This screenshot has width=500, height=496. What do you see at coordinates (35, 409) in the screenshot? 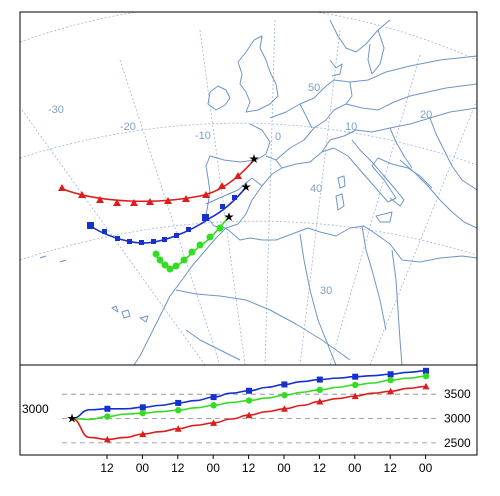
I see `start-height-label: 3000` at bounding box center [35, 409].